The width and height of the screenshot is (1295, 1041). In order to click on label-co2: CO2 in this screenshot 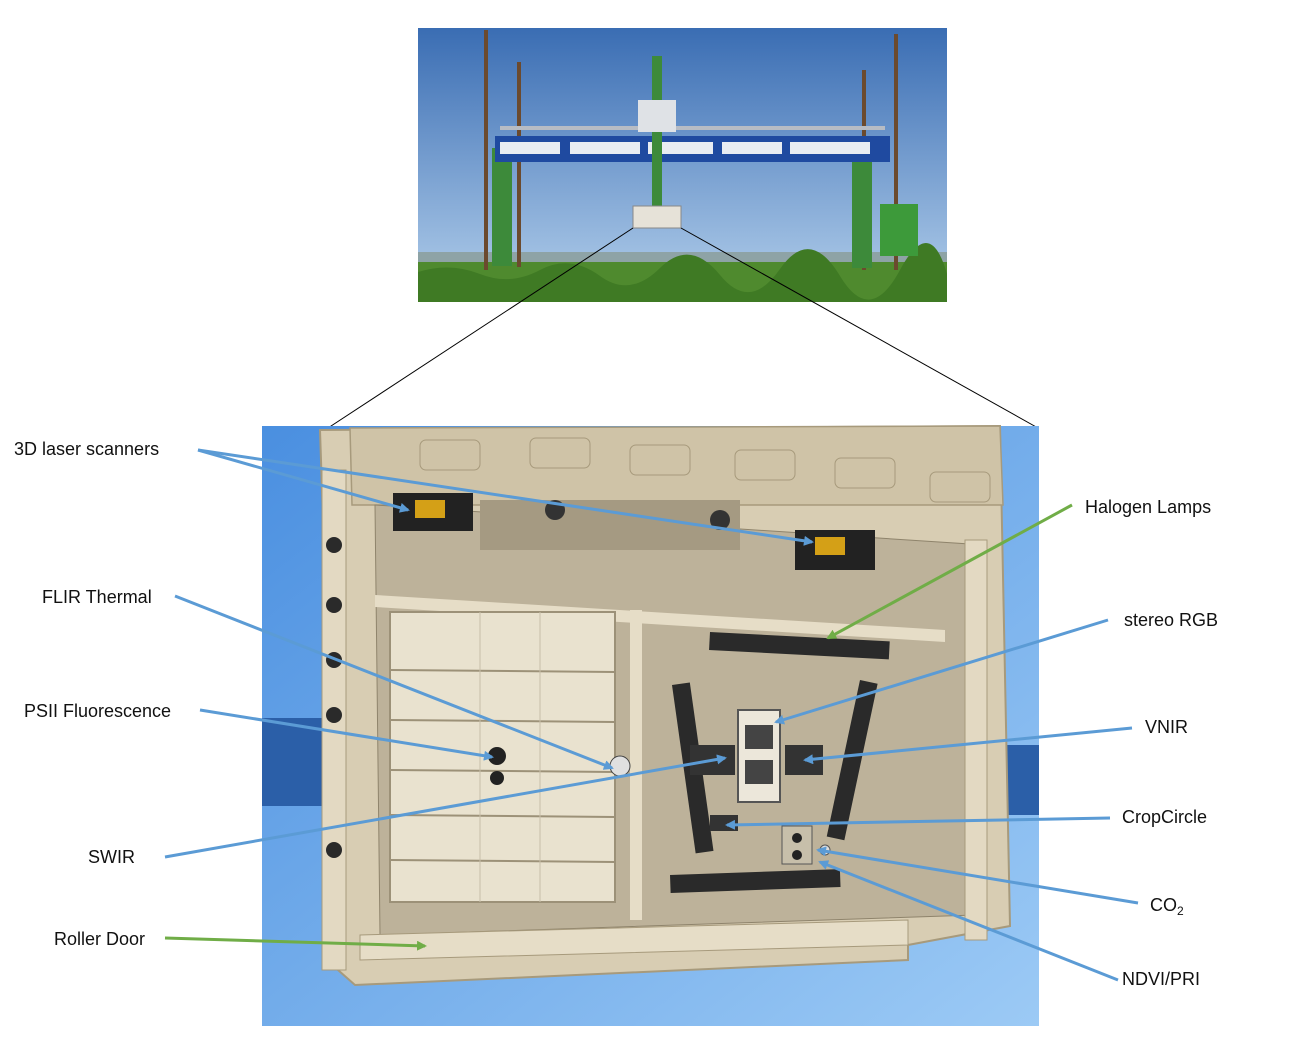, I will do `click(1167, 908)`.